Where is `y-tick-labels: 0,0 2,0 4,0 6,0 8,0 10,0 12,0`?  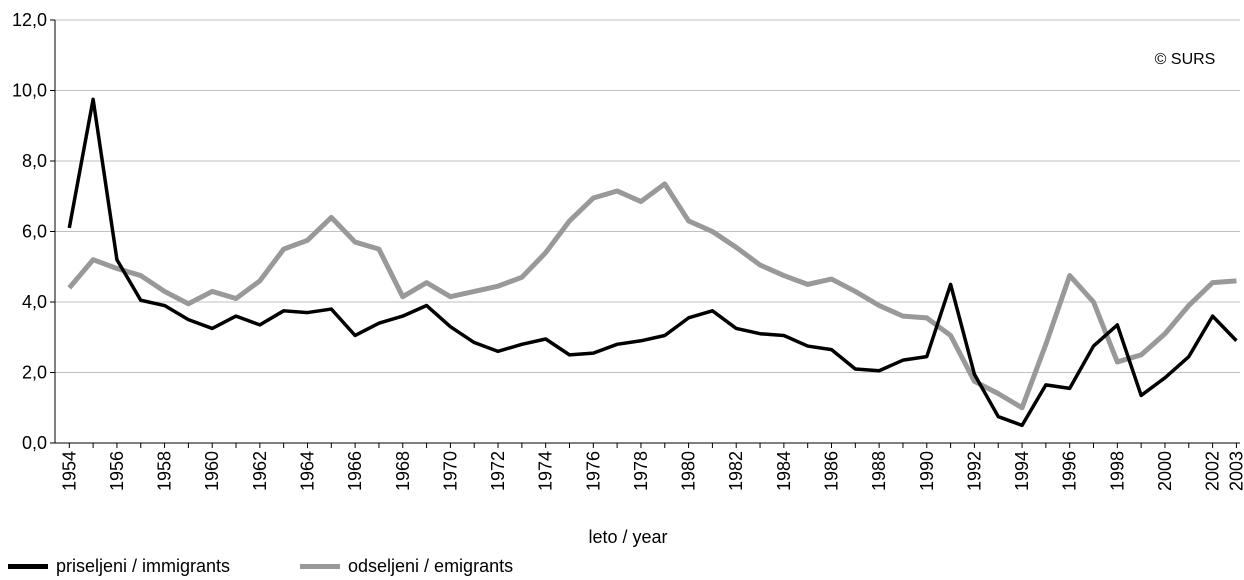
y-tick-labels: 0,0 2,0 4,0 6,0 8,0 10,0 12,0 is located at coordinates (29, 231).